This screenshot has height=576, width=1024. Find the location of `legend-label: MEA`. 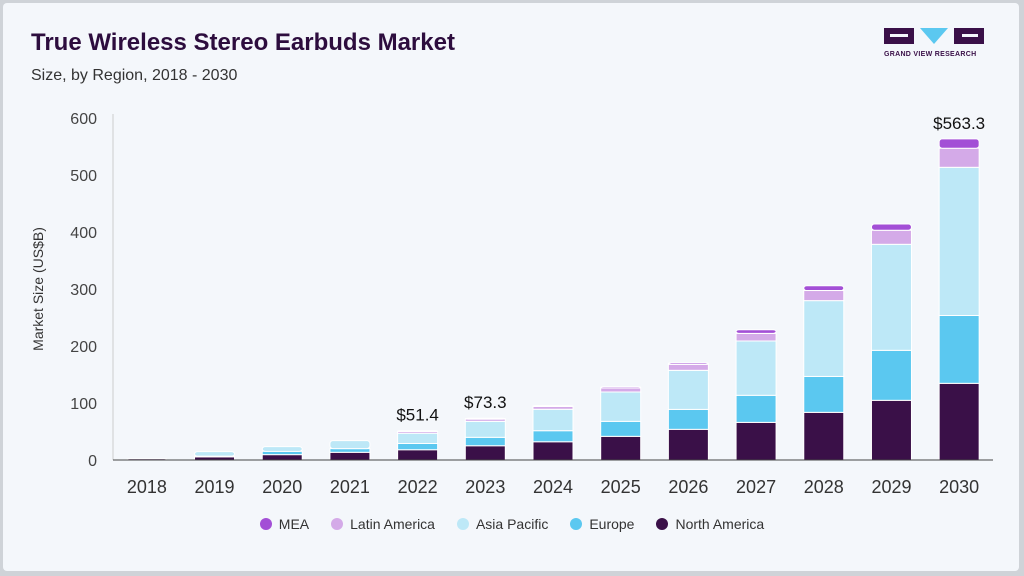

legend-label: MEA is located at coordinates (294, 524).